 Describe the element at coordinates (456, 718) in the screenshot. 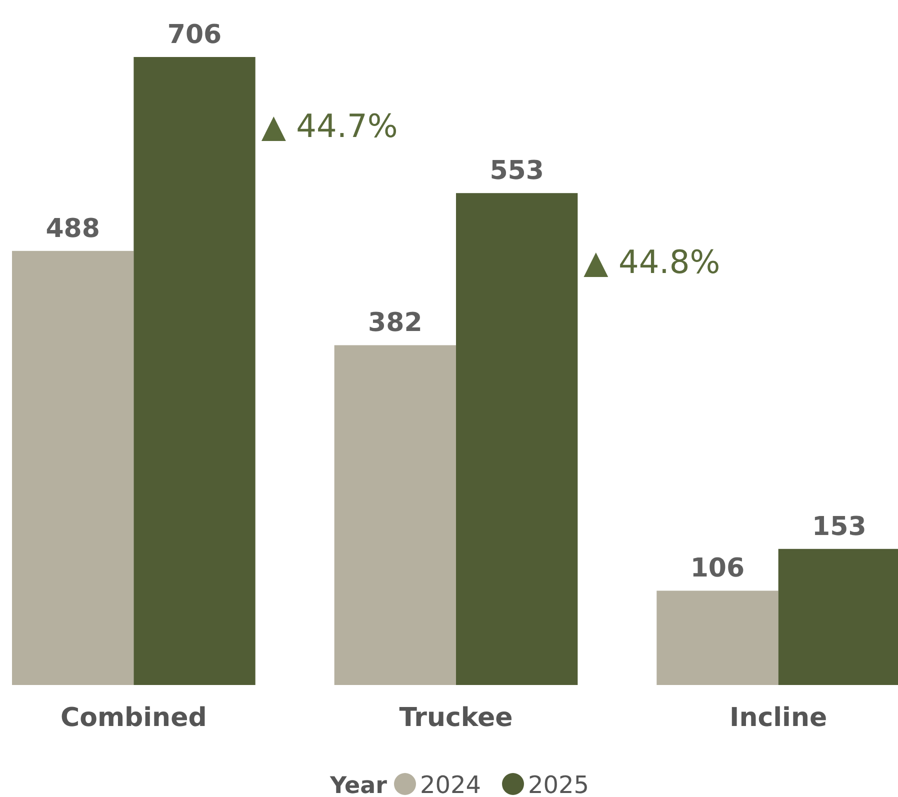

I see `x-tick-label: Truckee` at that location.